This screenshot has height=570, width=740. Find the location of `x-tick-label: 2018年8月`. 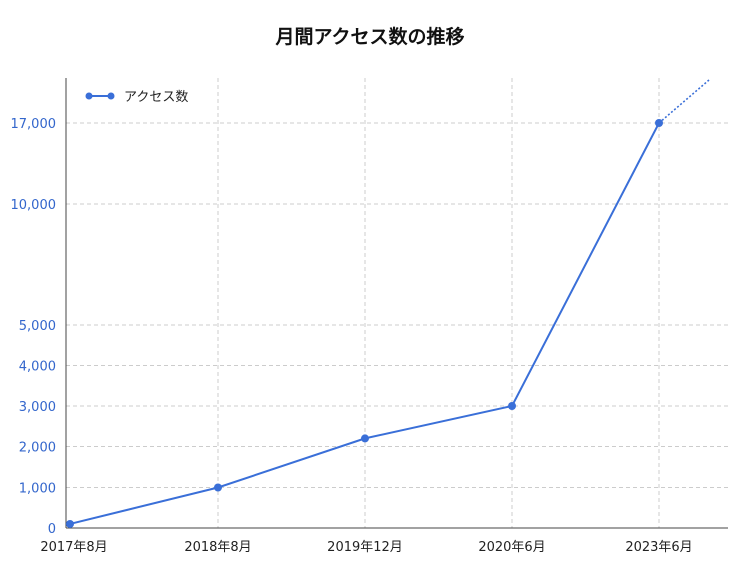

x-tick-label: 2018年8月 is located at coordinates (217, 547).